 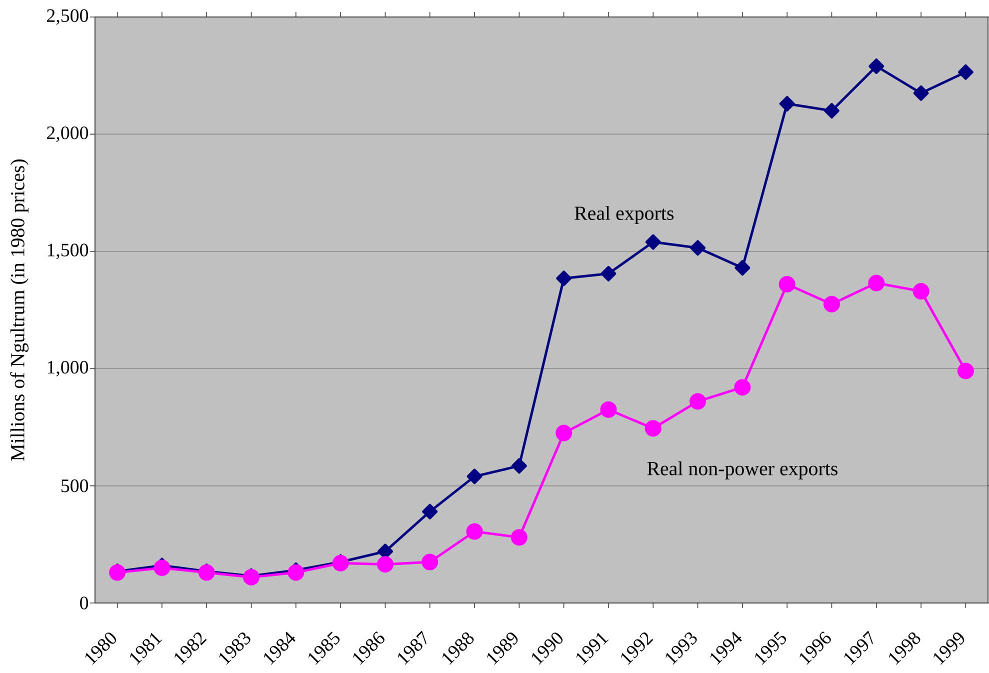 I want to click on x-tick-label: 1991, so click(x=592, y=648).